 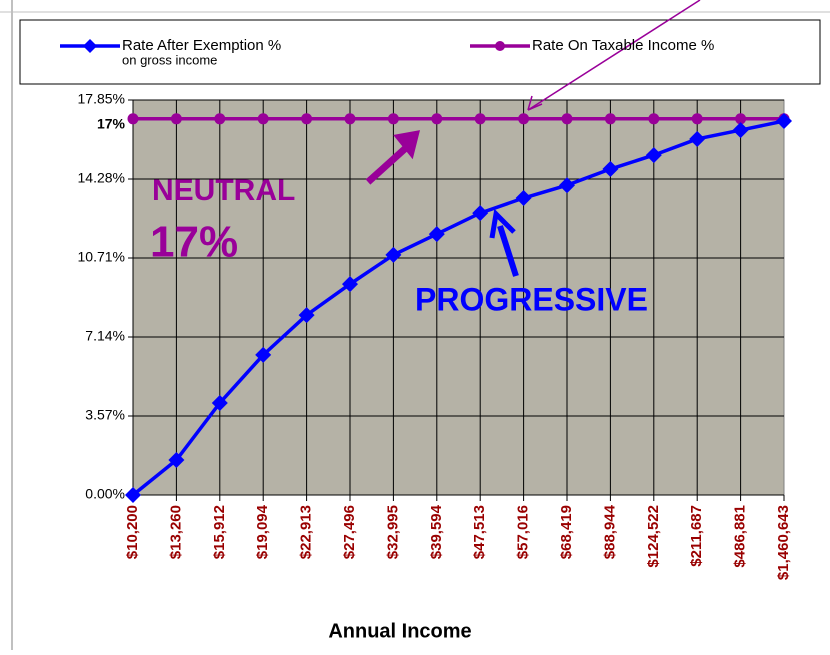 I want to click on x-tick-label: $124,522, so click(x=653, y=536).